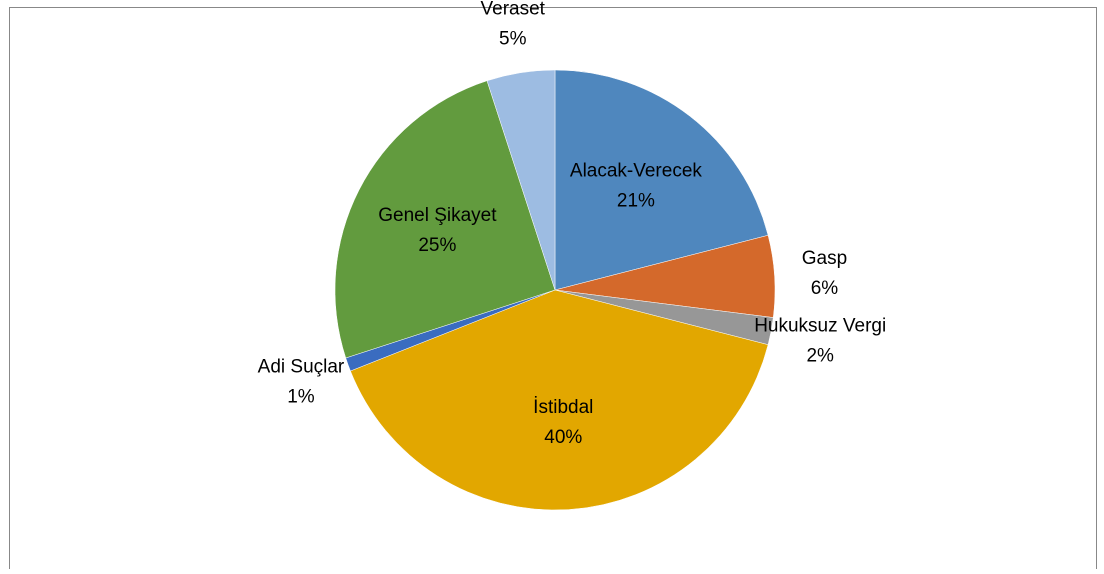 The width and height of the screenshot is (1104, 574). What do you see at coordinates (437, 215) in the screenshot?
I see `slice-label: Genel Şikayet` at bounding box center [437, 215].